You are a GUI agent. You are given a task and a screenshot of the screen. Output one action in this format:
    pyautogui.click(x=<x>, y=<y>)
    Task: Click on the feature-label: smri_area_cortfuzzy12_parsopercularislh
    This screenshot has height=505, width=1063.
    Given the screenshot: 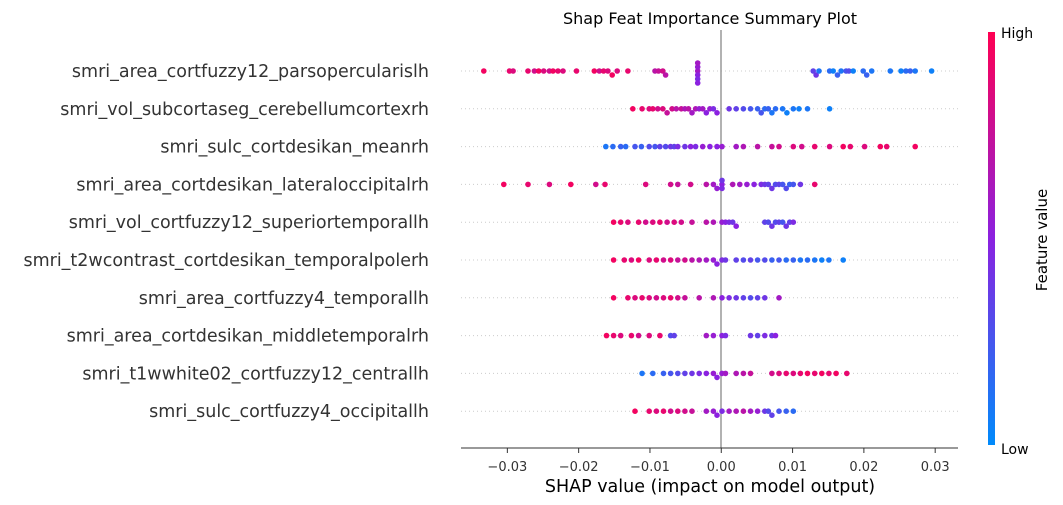 What is the action you would take?
    pyautogui.click(x=250, y=72)
    